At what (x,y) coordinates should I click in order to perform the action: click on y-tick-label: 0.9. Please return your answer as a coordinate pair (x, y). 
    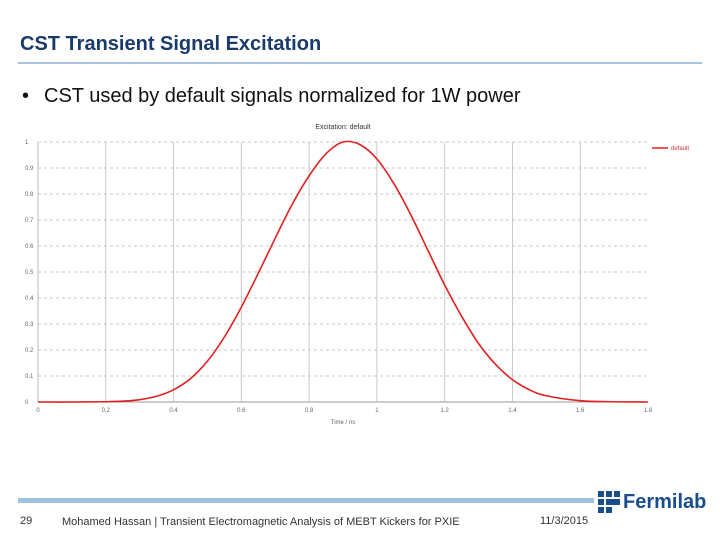
    Looking at the image, I should click on (29, 169).